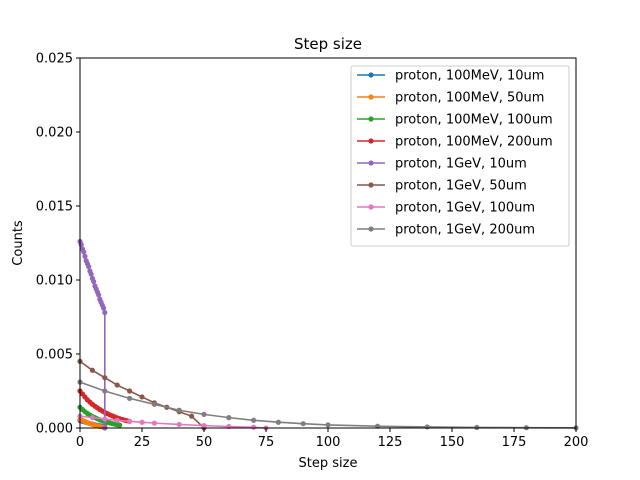 The image size is (640, 480). Describe the element at coordinates (328, 463) in the screenshot. I see `x-axis-label: Step size` at that location.